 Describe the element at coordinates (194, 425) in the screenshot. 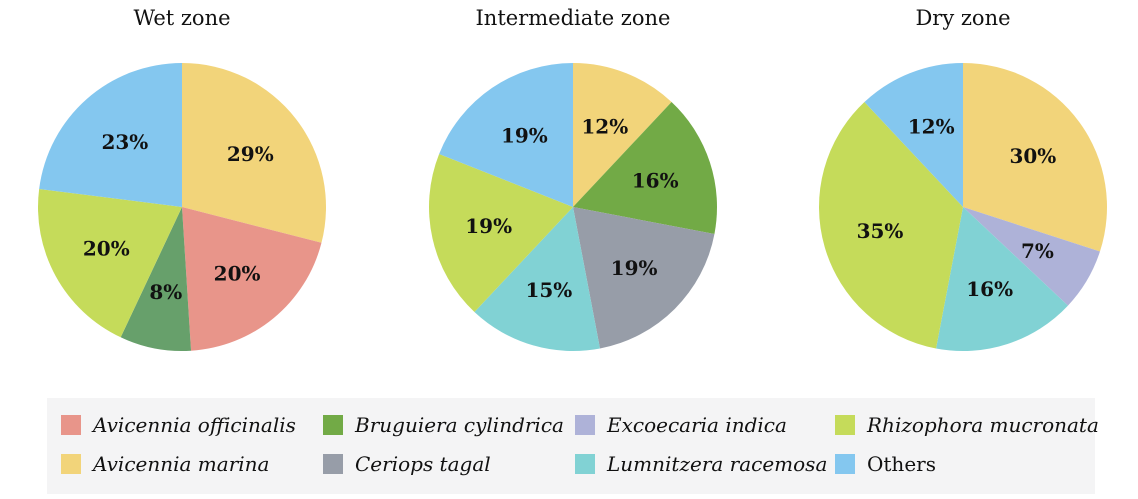

I see `legend-label: Avicennia officinalis` at that location.